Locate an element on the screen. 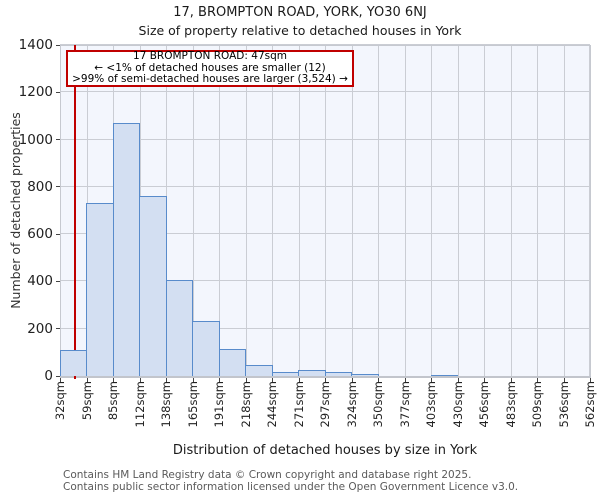 The height and width of the screenshot is (500, 600). x-tick-label: 165sqm is located at coordinates (192, 404).